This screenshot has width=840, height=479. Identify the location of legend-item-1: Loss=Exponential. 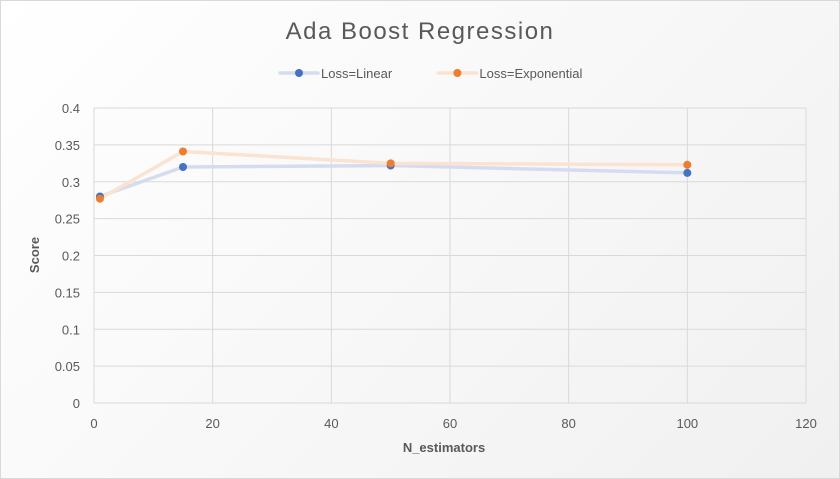
(509, 73).